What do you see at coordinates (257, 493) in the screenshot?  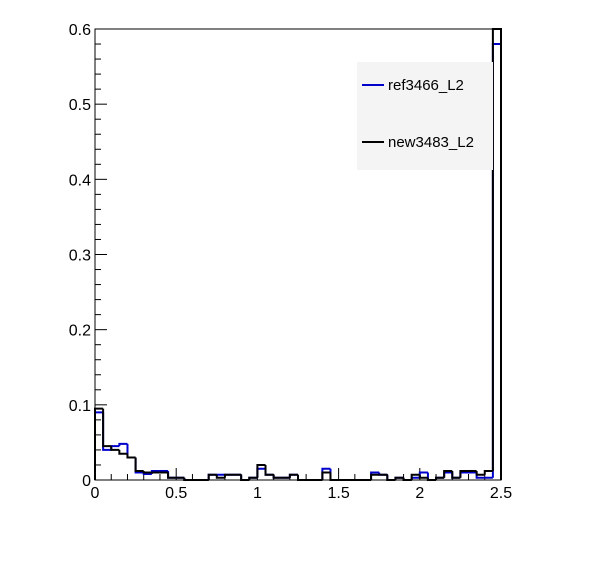 I see `x-tick-label: 1` at bounding box center [257, 493].